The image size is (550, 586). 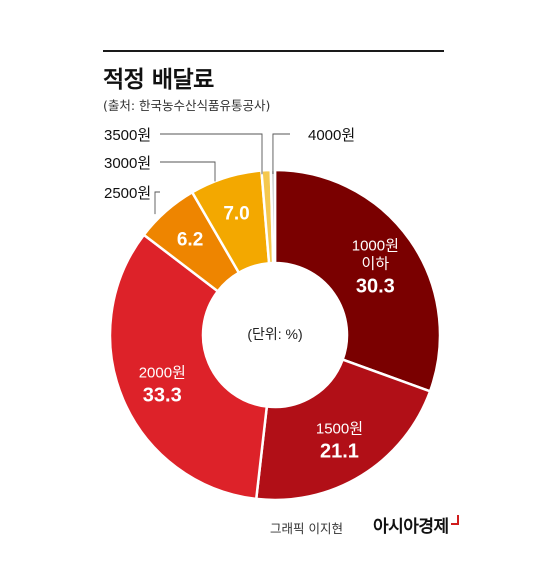 What do you see at coordinates (236, 213) in the screenshot?
I see `slice-value-label: 7.0` at bounding box center [236, 213].